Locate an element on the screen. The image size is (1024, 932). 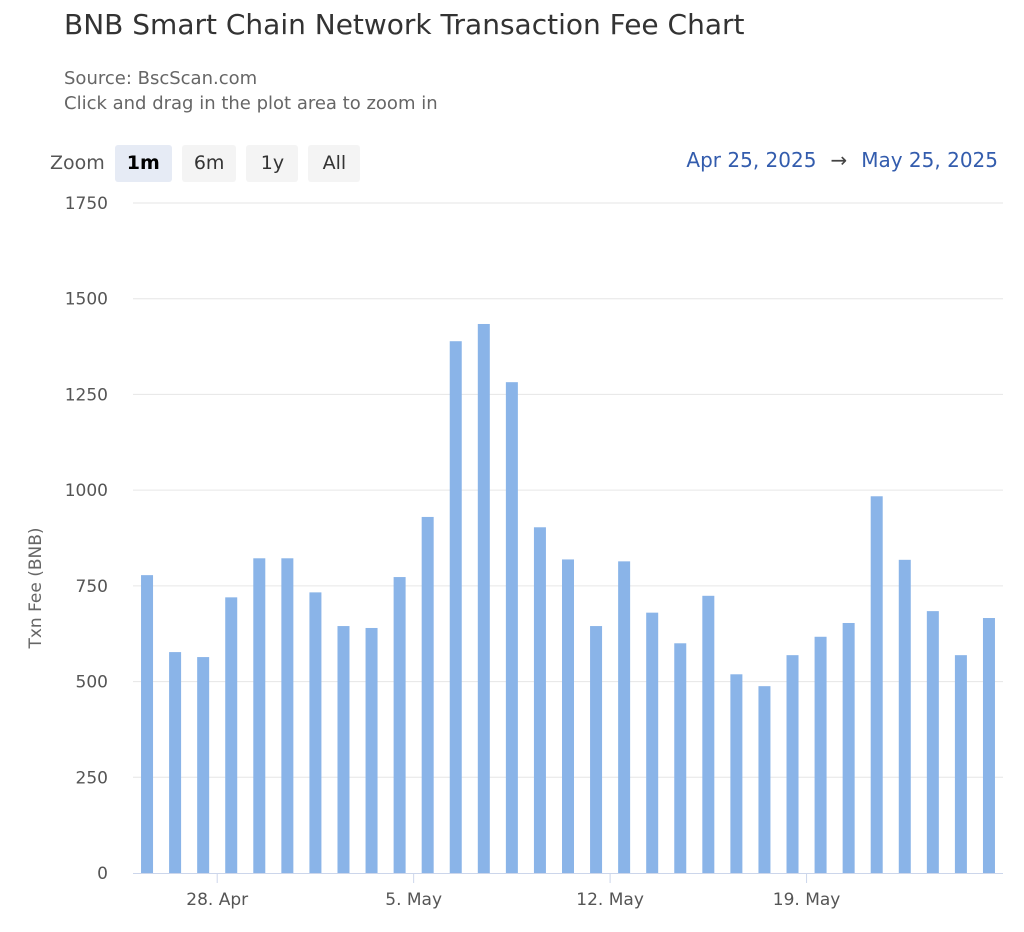
y-tick-label: 250 is located at coordinates (92, 778).